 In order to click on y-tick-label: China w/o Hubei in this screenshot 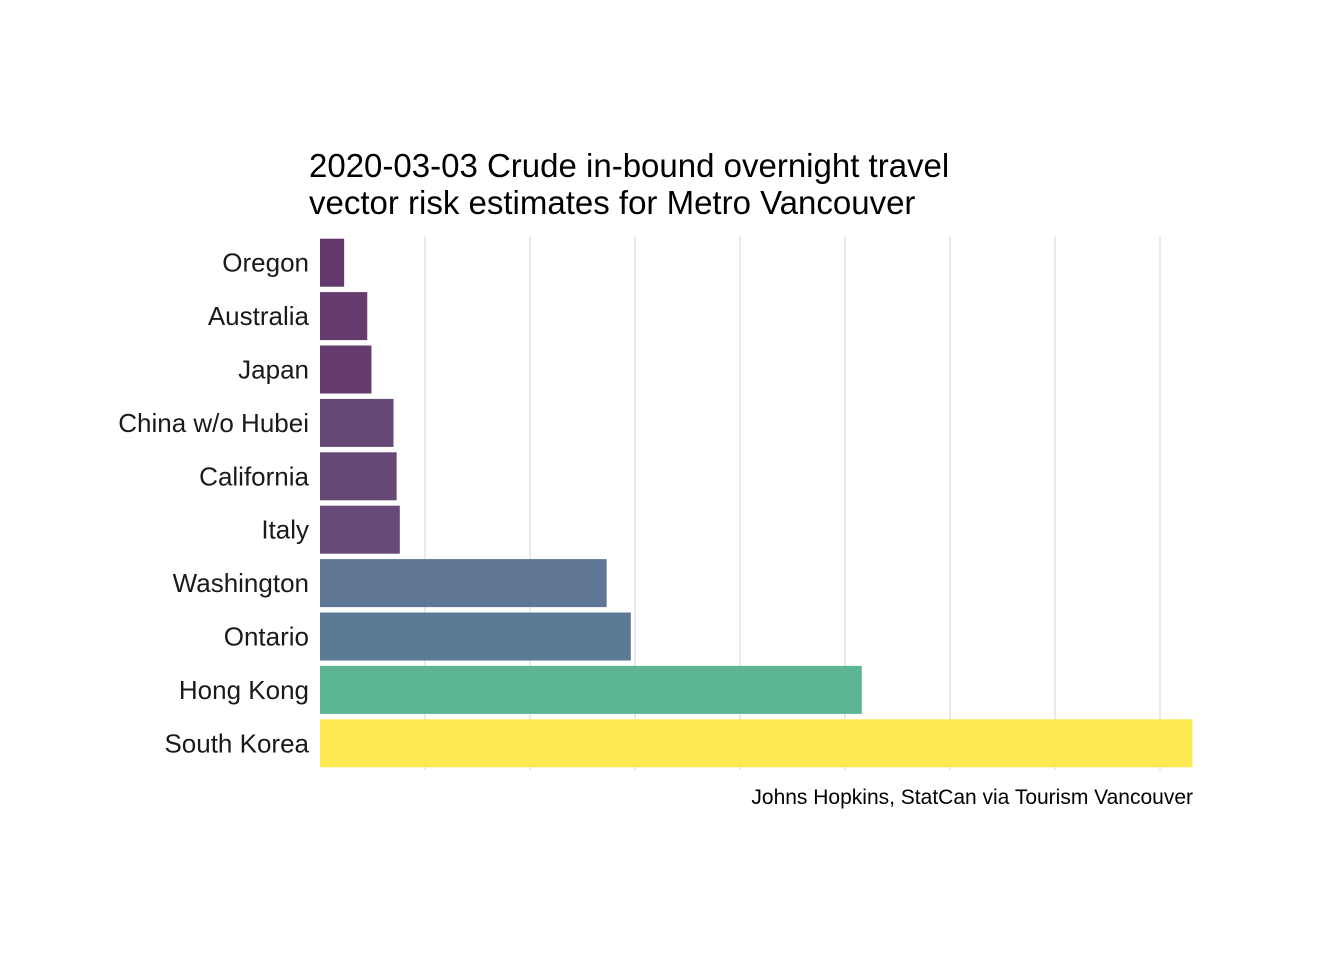, I will do `click(213, 423)`.